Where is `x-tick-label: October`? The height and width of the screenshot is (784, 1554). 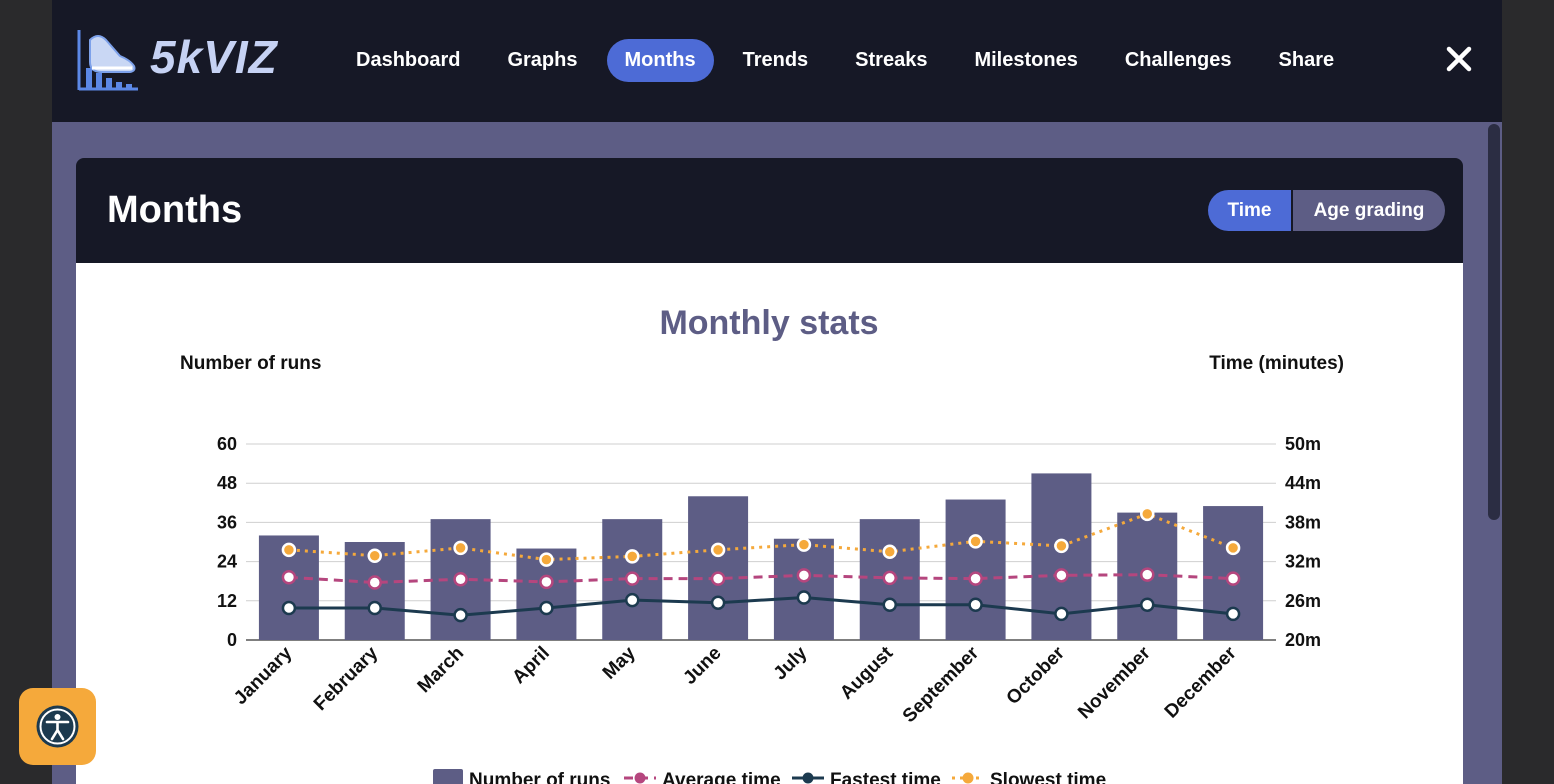 x-tick-label: October is located at coordinates (1036, 675).